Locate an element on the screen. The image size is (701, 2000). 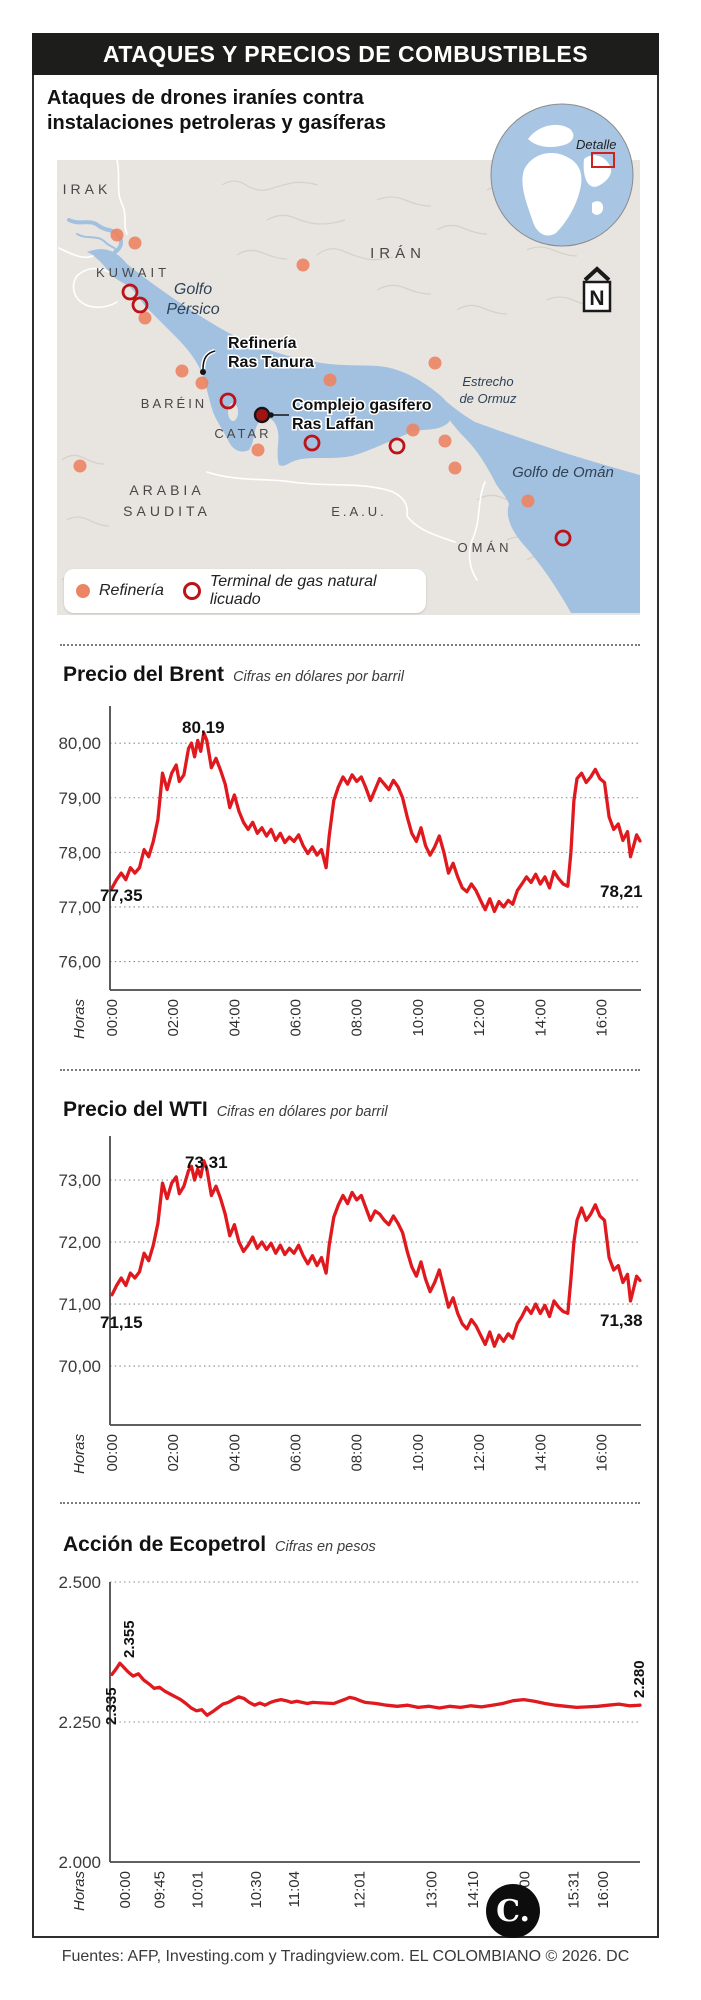
value-label: 2.280 is located at coordinates (639, 1679).